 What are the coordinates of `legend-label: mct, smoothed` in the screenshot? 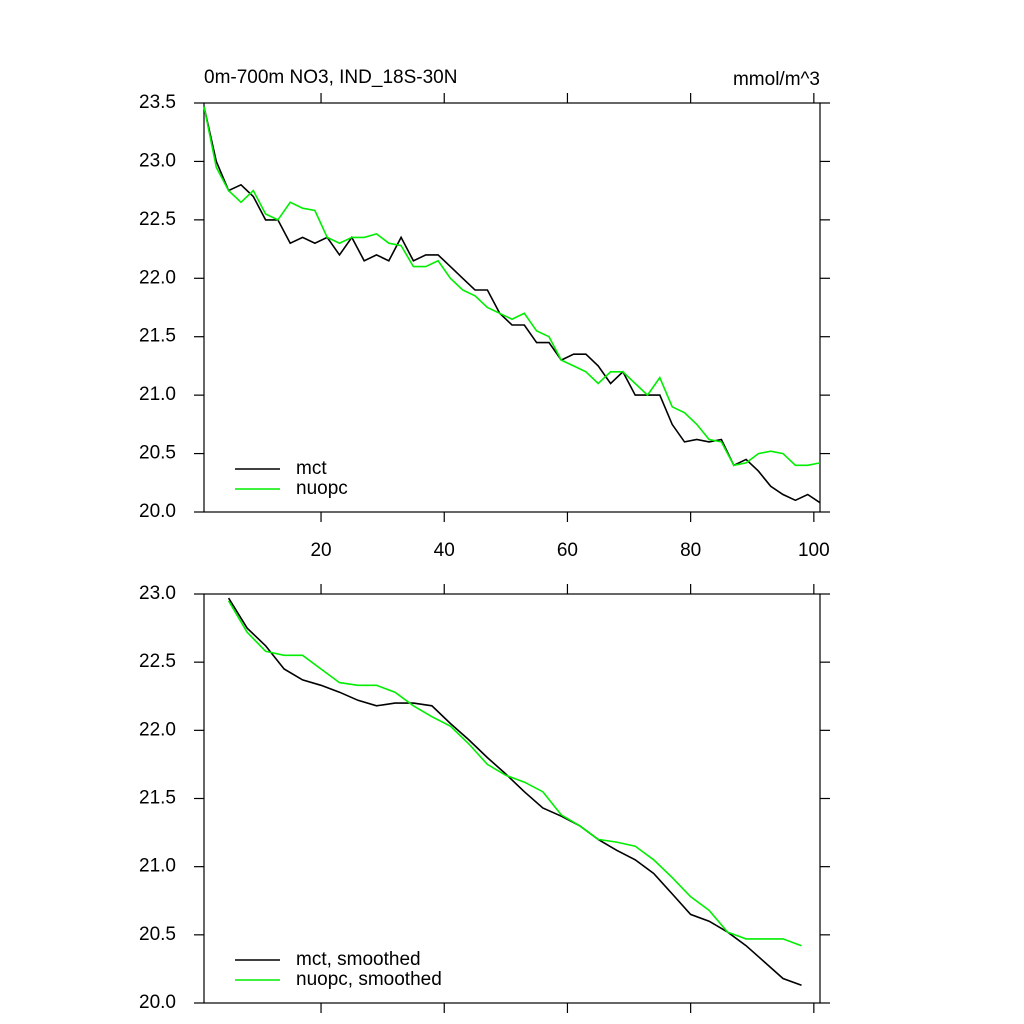 It's located at (358, 959).